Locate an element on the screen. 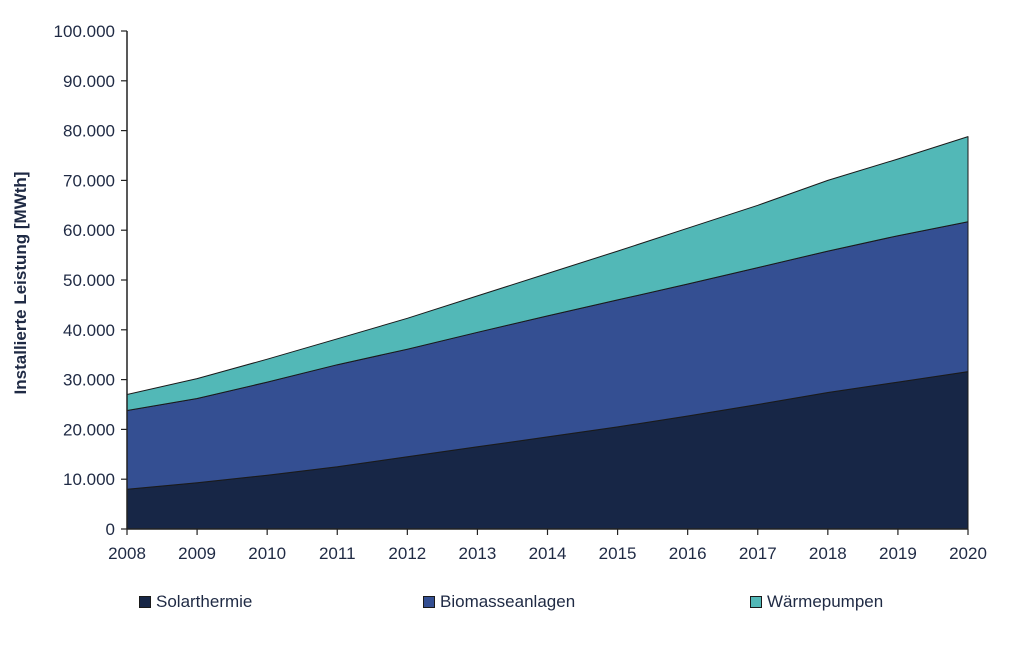 The height and width of the screenshot is (649, 1024). x-tick-label: 2018 is located at coordinates (828, 553).